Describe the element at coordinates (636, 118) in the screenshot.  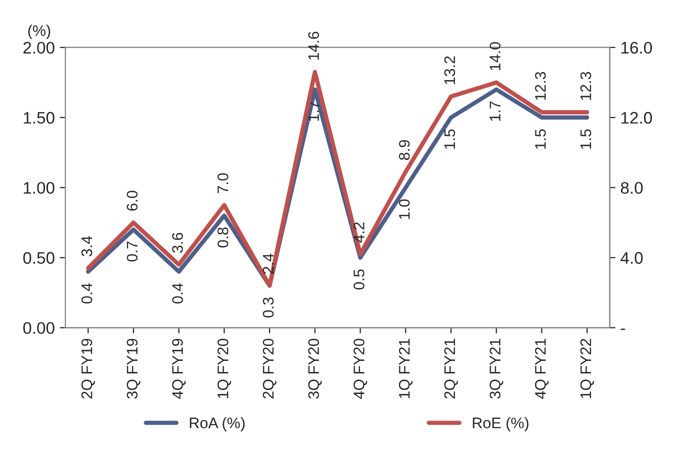
I see `y2-tick-label: 12.0` at that location.